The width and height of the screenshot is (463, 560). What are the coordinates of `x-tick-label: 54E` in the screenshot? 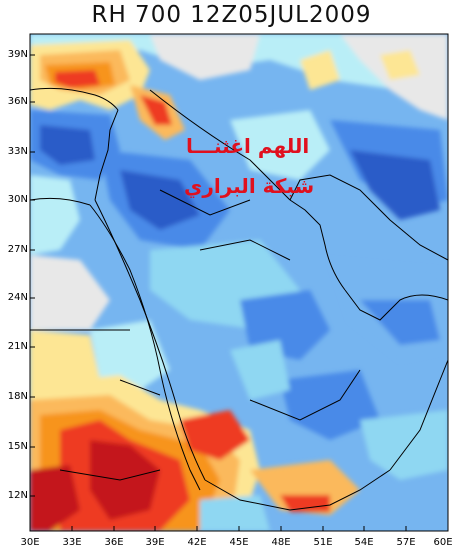 It's located at (364, 542).